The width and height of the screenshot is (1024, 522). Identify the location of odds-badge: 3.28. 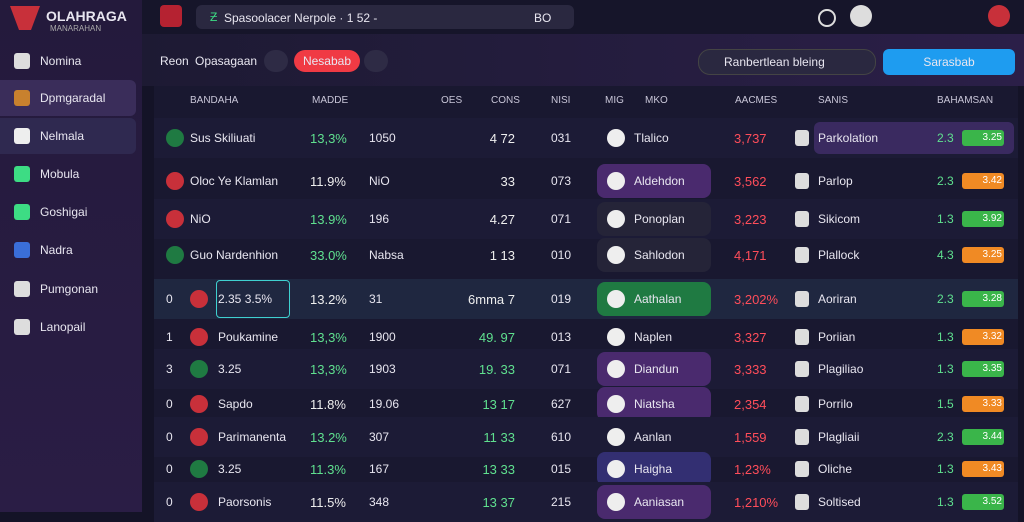
(983, 299).